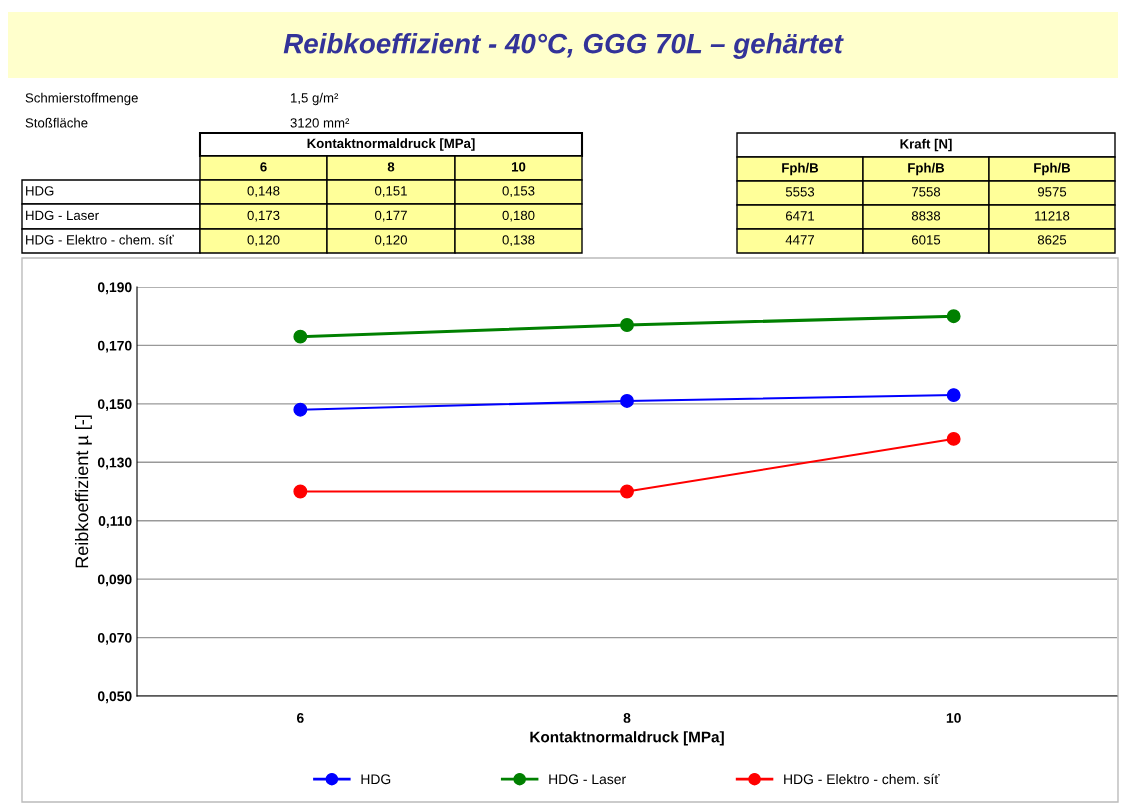  I want to click on text: HDG, so click(40, 191).